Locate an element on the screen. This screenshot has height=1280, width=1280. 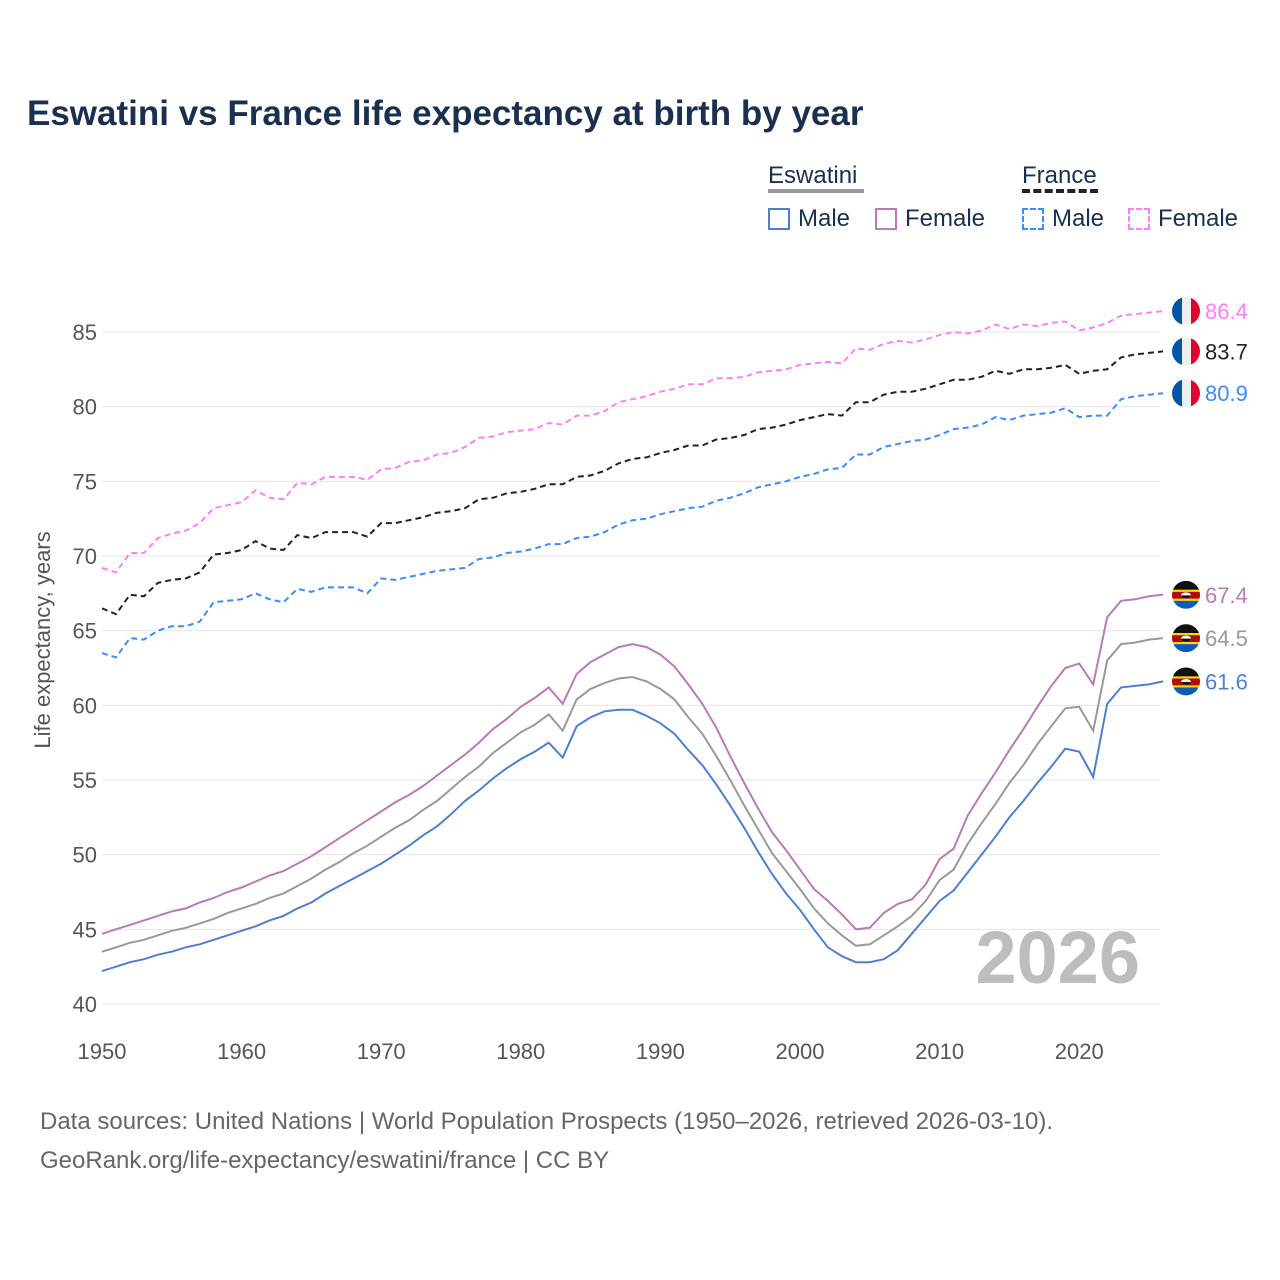
legend-group-france: France is located at coordinates (1059, 175).